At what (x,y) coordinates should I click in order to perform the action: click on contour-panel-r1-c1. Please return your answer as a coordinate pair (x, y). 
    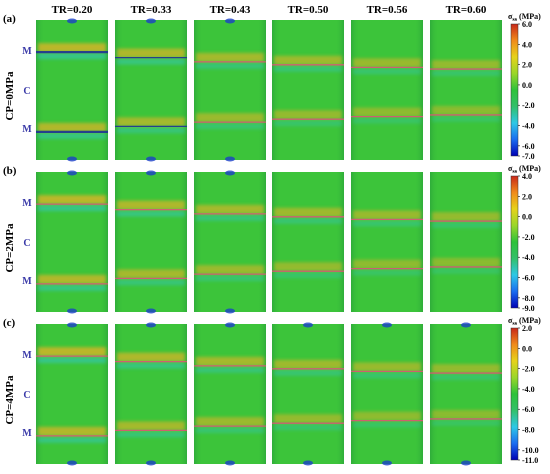
    Looking at the image, I should click on (151, 242).